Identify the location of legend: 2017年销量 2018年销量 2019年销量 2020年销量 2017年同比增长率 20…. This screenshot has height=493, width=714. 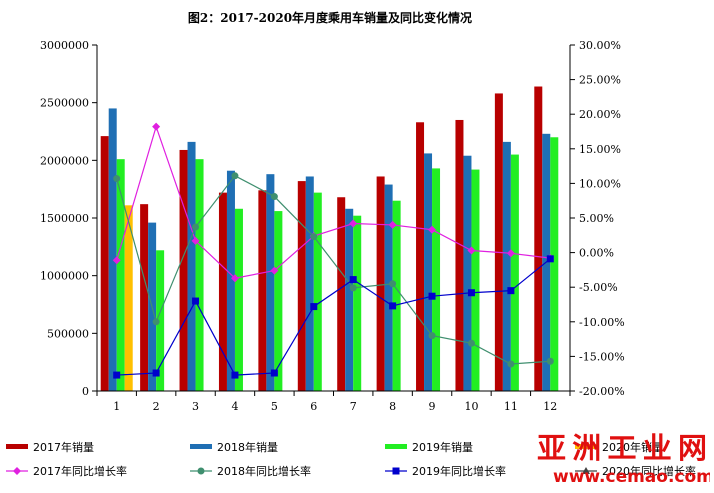
(351, 459).